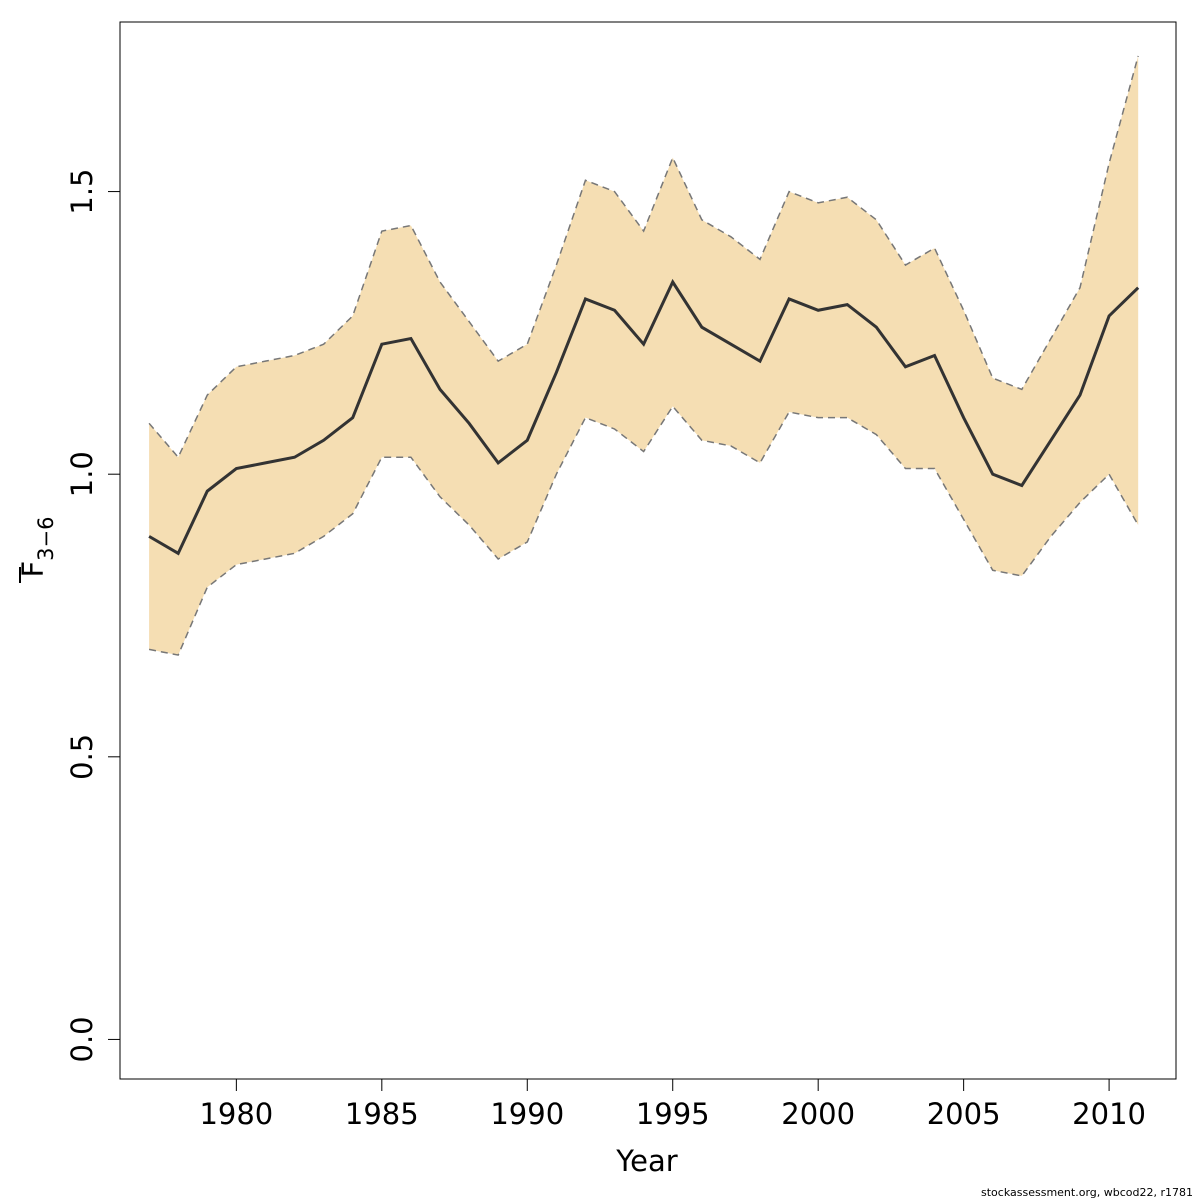 The width and height of the screenshot is (1200, 1200). What do you see at coordinates (82, 192) in the screenshot?
I see `y-tick-label: 1.5` at bounding box center [82, 192].